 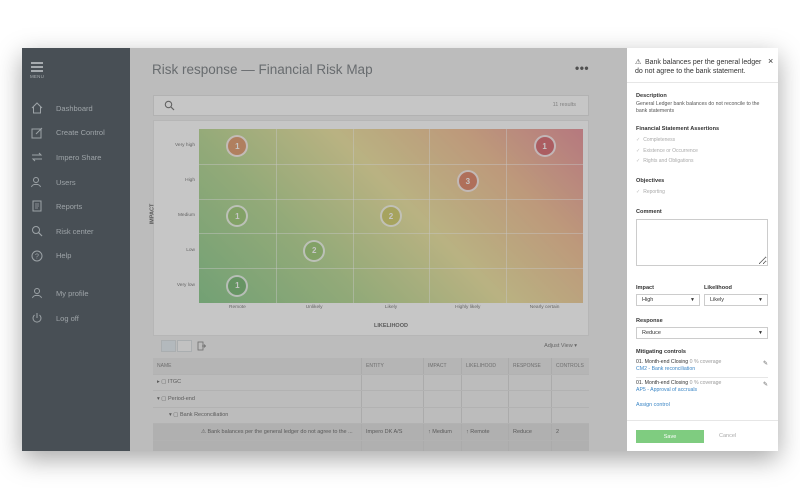 I want to click on adjust-view-button: Adjust View ▾, so click(x=560, y=346).